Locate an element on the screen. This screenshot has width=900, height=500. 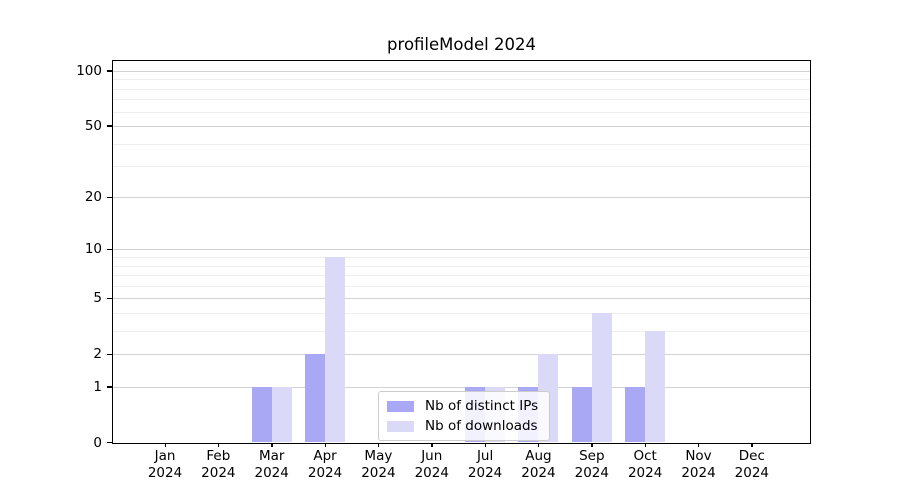
chart-title: profileModel 2024 is located at coordinates (461, 44).